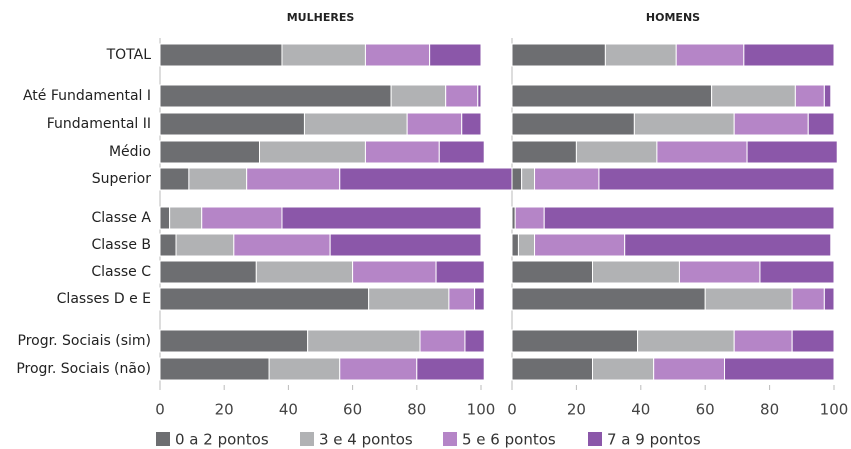 The height and width of the screenshot is (449, 851). I want to click on legend-label: 7 a 9 pontos, so click(654, 440).